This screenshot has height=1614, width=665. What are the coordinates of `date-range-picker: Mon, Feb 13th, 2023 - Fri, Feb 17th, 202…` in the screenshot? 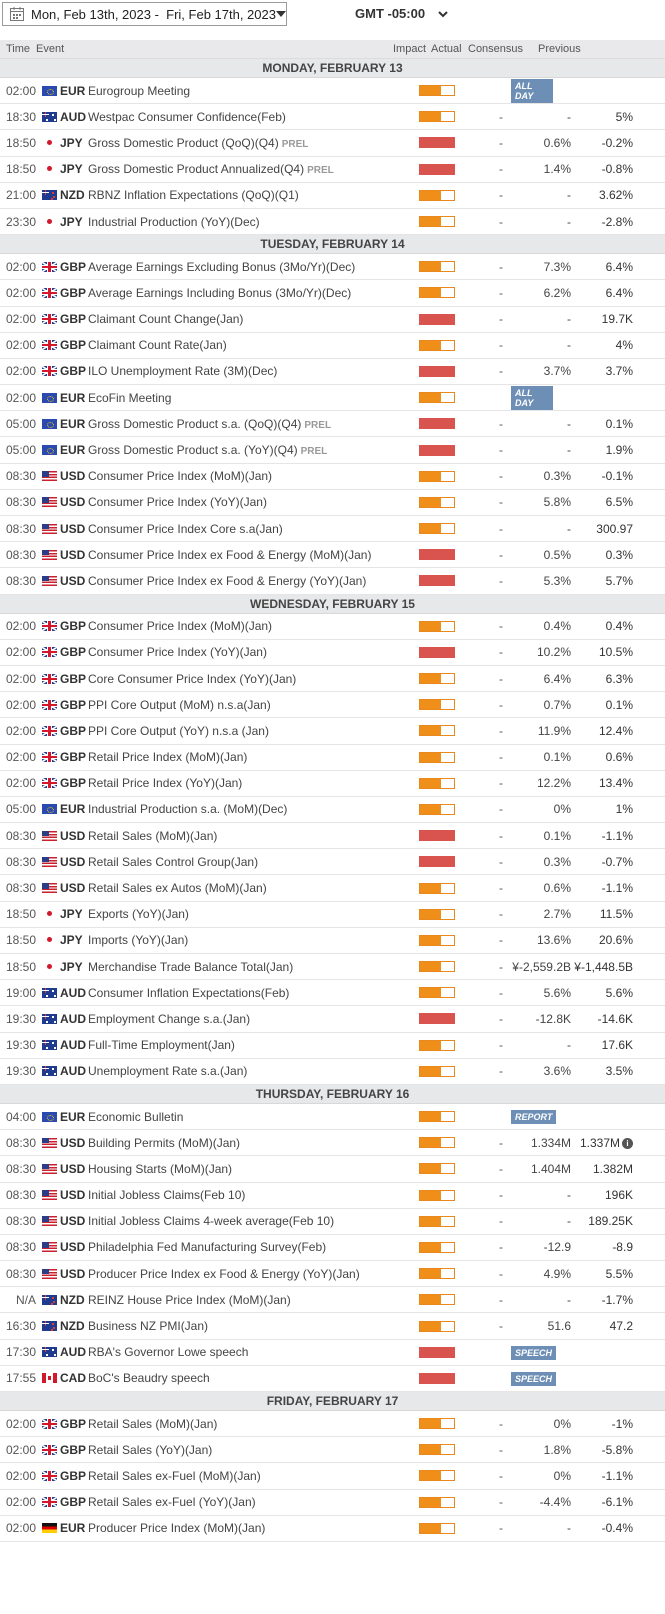 It's located at (144, 14).